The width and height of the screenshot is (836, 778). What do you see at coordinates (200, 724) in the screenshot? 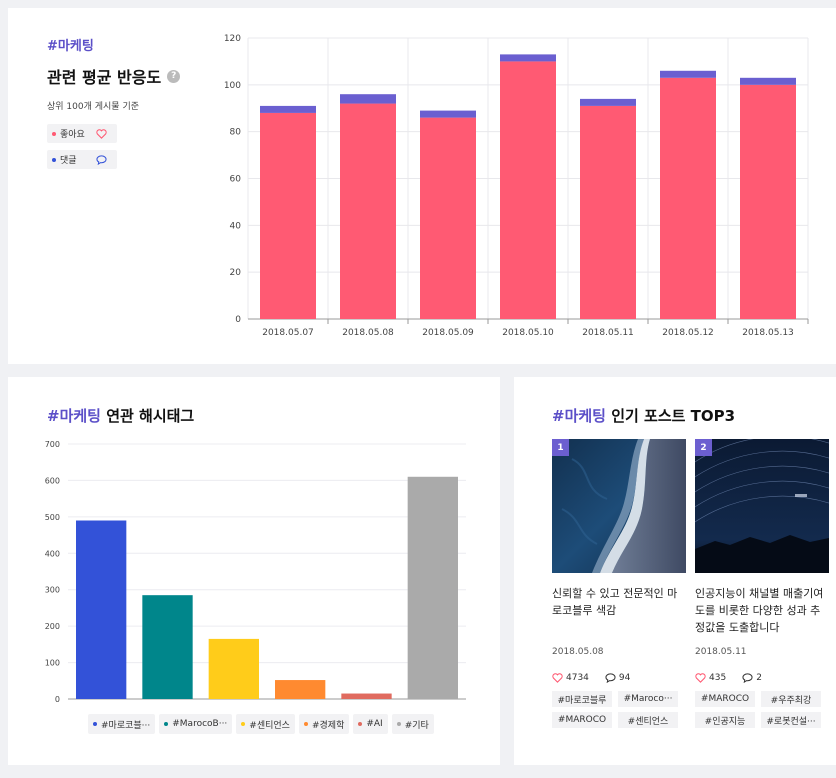
I see `legend-label: #MarocoB···` at bounding box center [200, 724].